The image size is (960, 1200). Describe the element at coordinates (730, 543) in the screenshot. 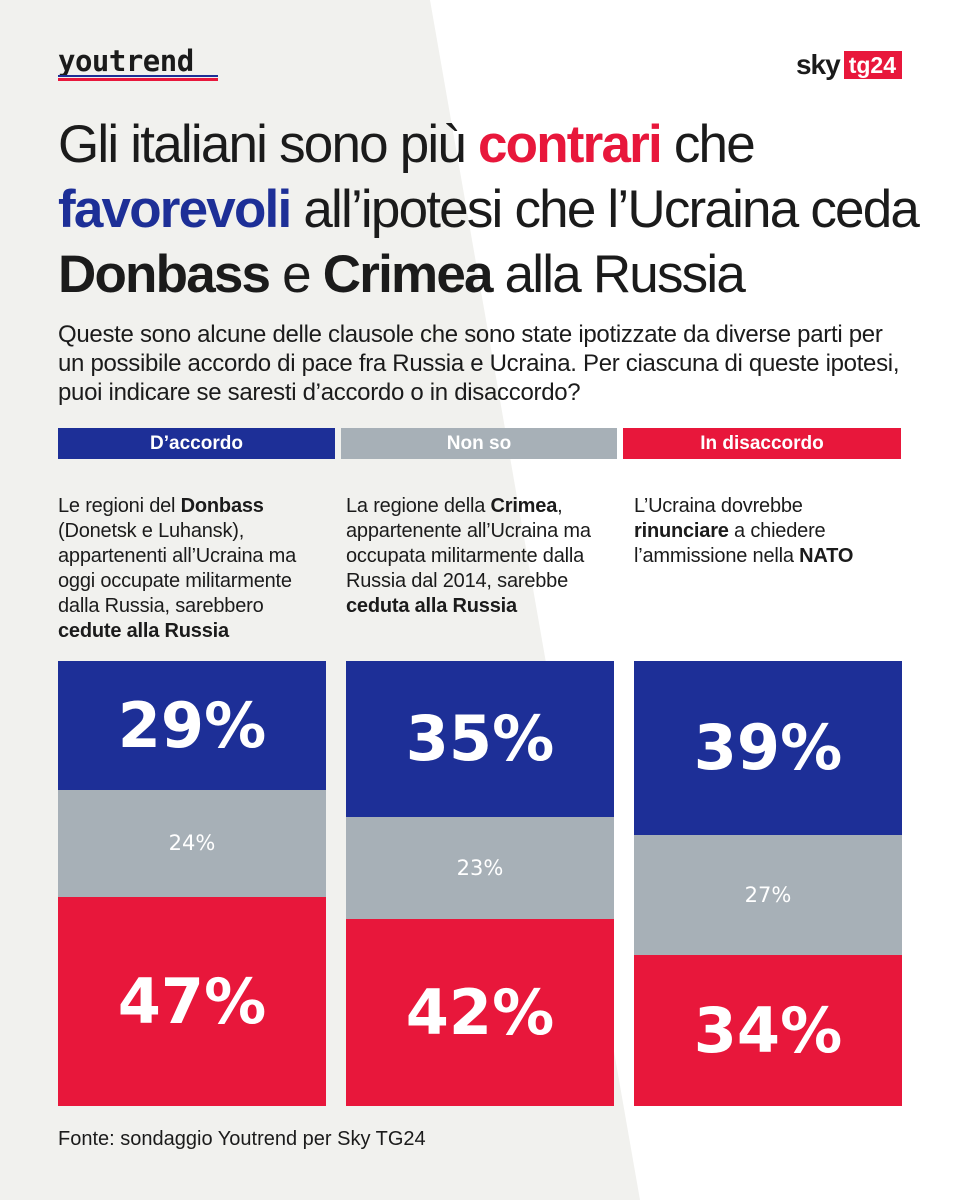

I see `desc-text: a chiedere l’ammissione nella` at that location.